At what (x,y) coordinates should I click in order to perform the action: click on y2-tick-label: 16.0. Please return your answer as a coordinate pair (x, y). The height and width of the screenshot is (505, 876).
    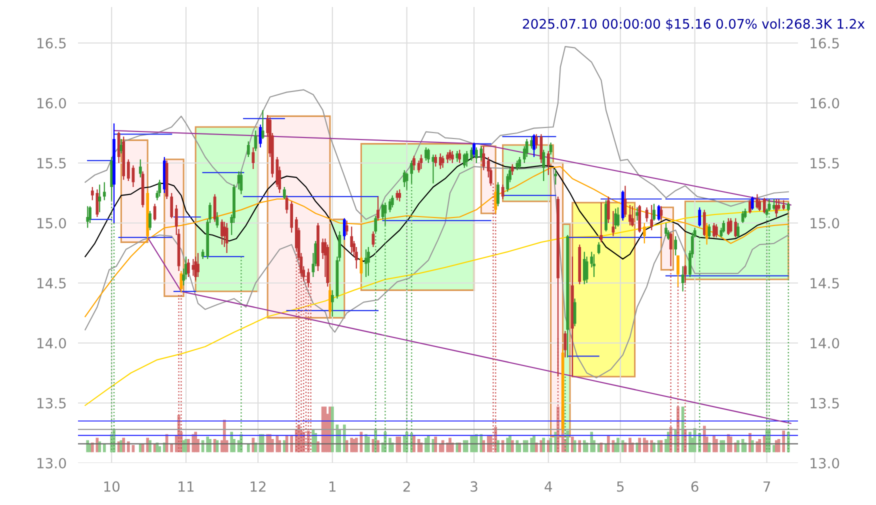
    Looking at the image, I should click on (825, 103).